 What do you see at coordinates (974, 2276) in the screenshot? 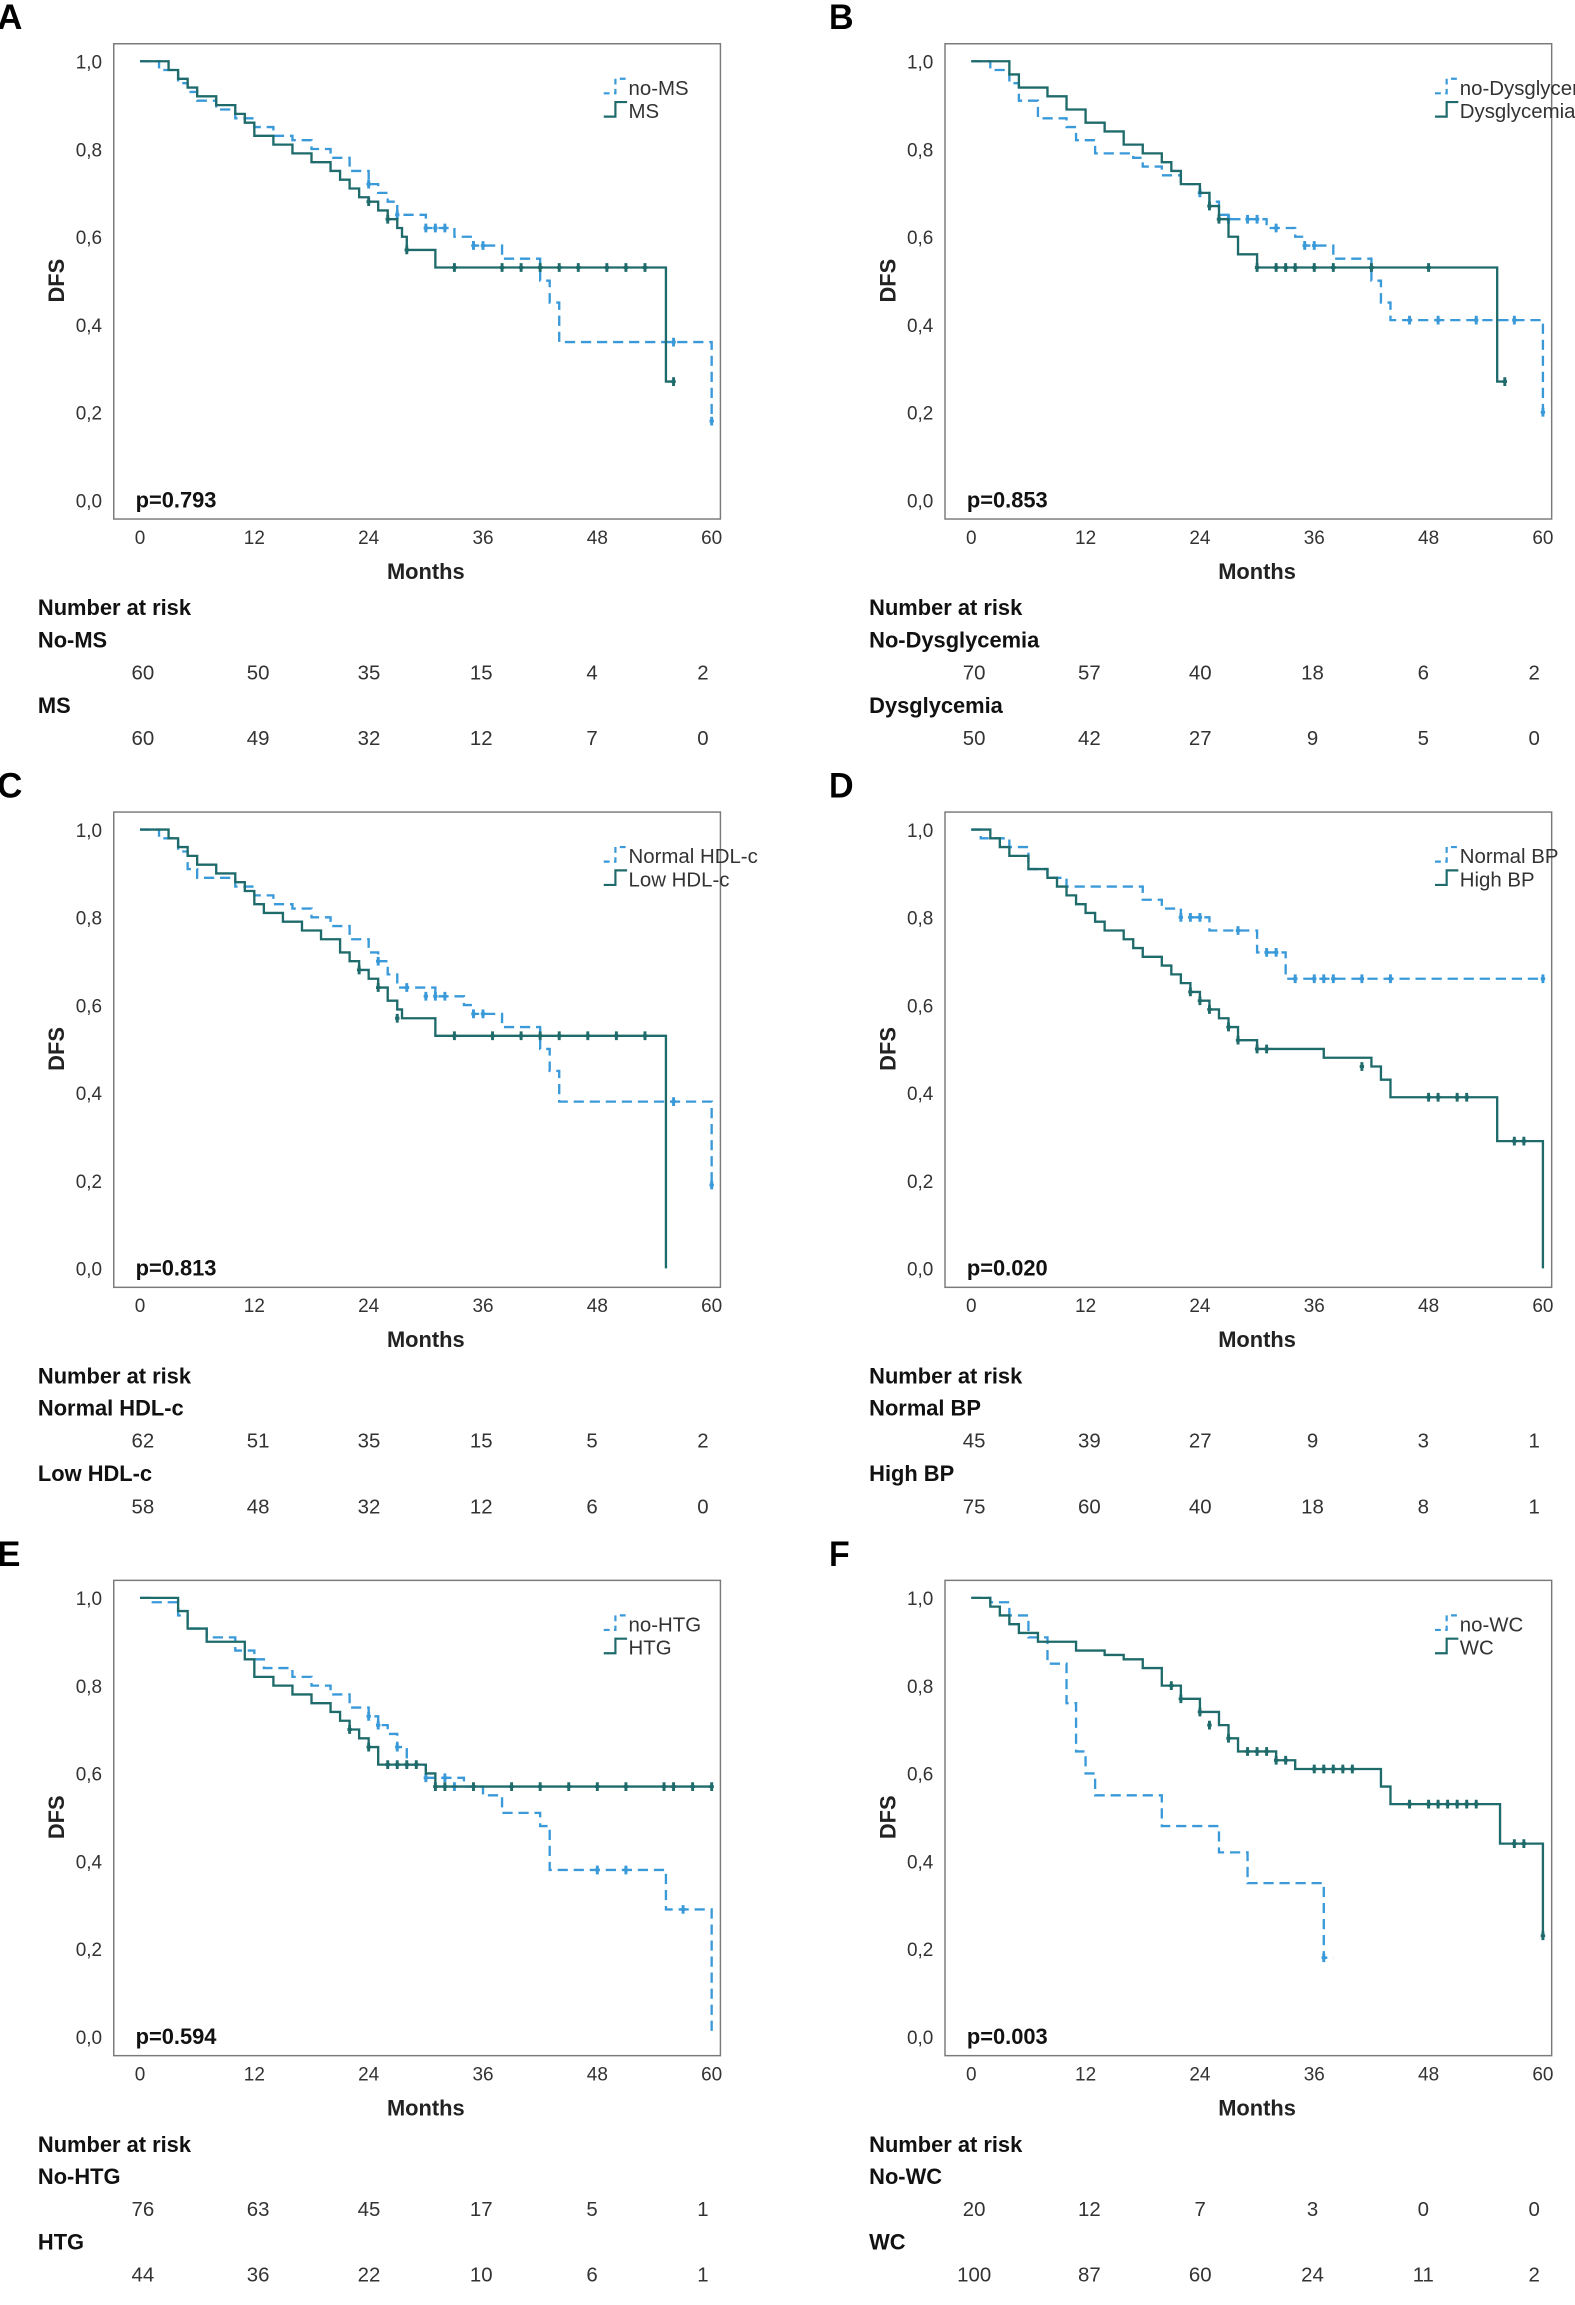
I see `risk-count: 100` at bounding box center [974, 2276].